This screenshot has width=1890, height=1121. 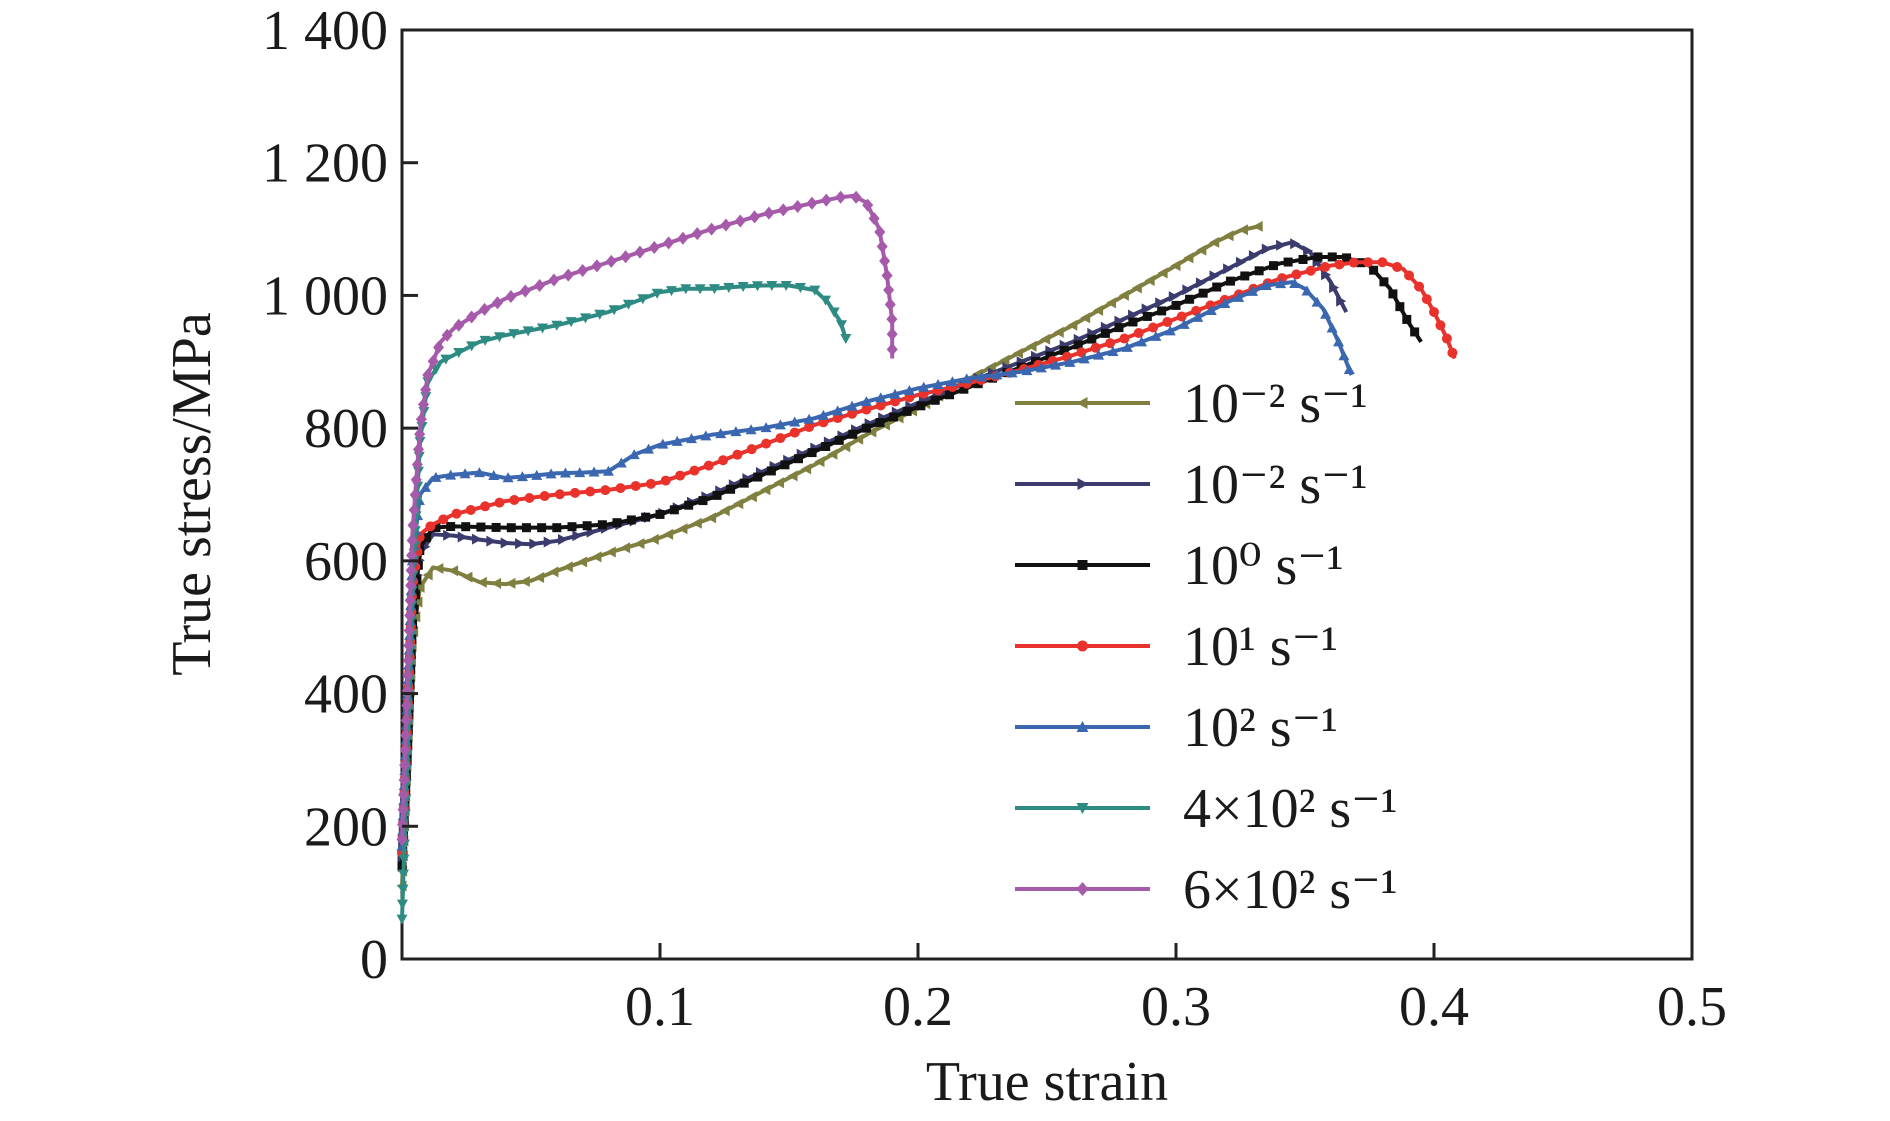 What do you see at coordinates (1206, 890) in the screenshot?
I see `legend-item: 6×10² s⁻¹` at bounding box center [1206, 890].